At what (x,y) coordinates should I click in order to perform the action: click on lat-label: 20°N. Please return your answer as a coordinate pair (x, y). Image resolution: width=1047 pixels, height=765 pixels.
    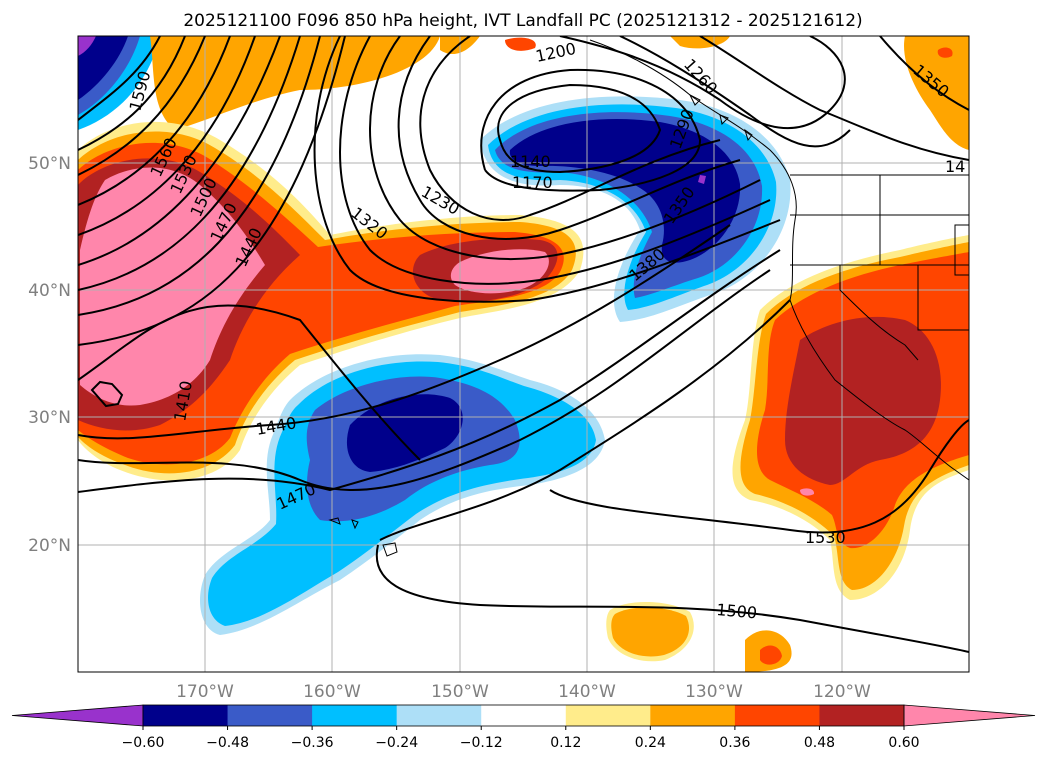
    Looking at the image, I should click on (49, 546).